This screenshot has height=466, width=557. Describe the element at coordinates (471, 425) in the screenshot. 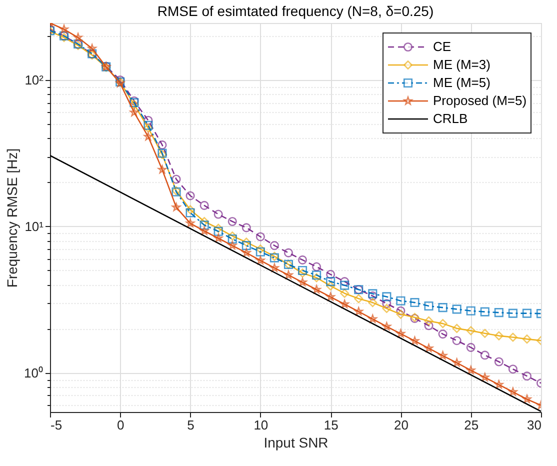

I see `x-tick-label: 25` at that location.